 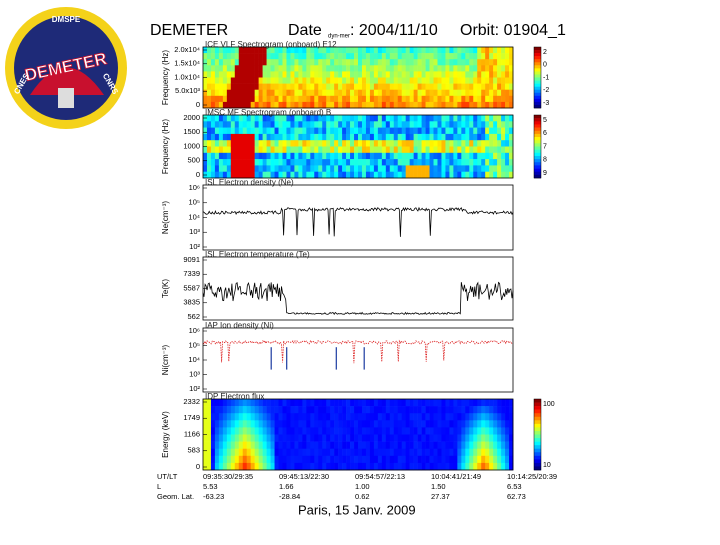 I want to click on colorbar-frame, so click(x=537, y=146).